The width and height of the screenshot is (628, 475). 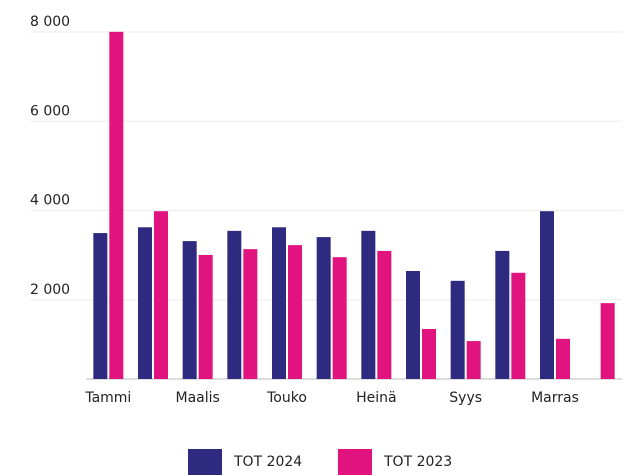 What do you see at coordinates (465, 398) in the screenshot?
I see `x-tick-label: Syys` at bounding box center [465, 398].